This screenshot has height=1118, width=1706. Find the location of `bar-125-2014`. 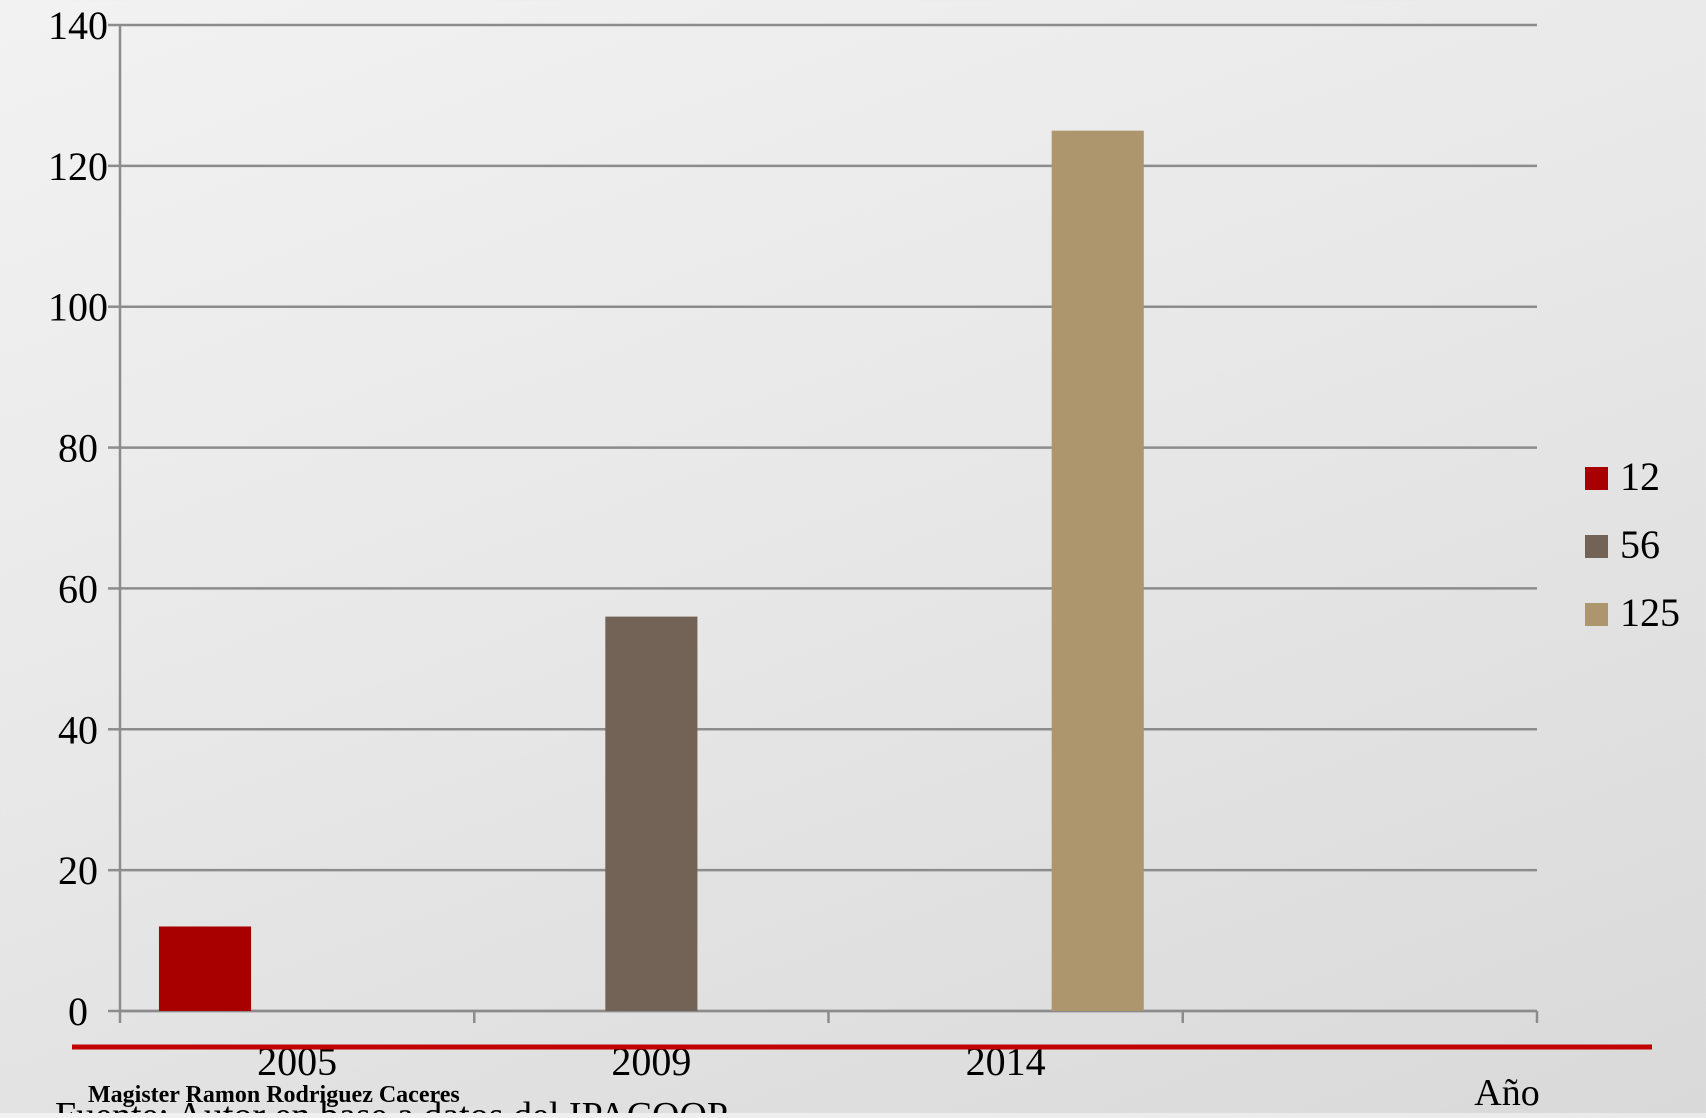

bar-125-2014 is located at coordinates (1097, 571).